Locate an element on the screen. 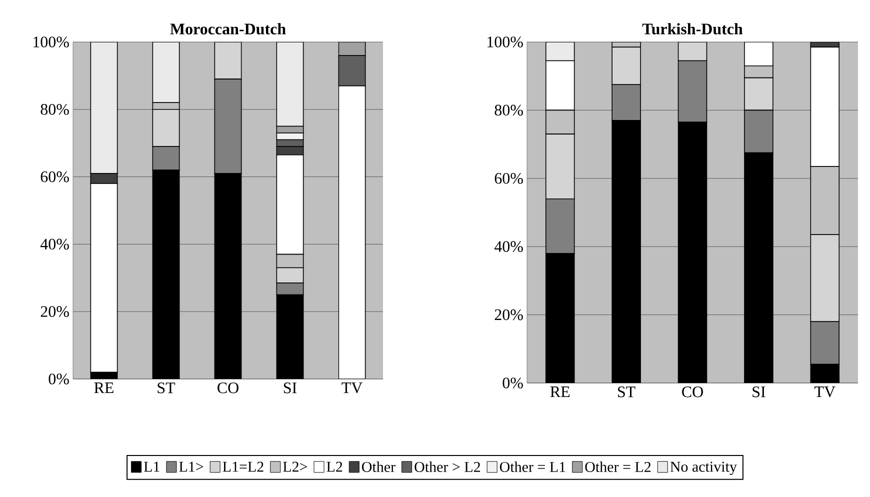 Image resolution: width=870 pixels, height=497 pixels. legend-label: L2 is located at coordinates (334, 467).